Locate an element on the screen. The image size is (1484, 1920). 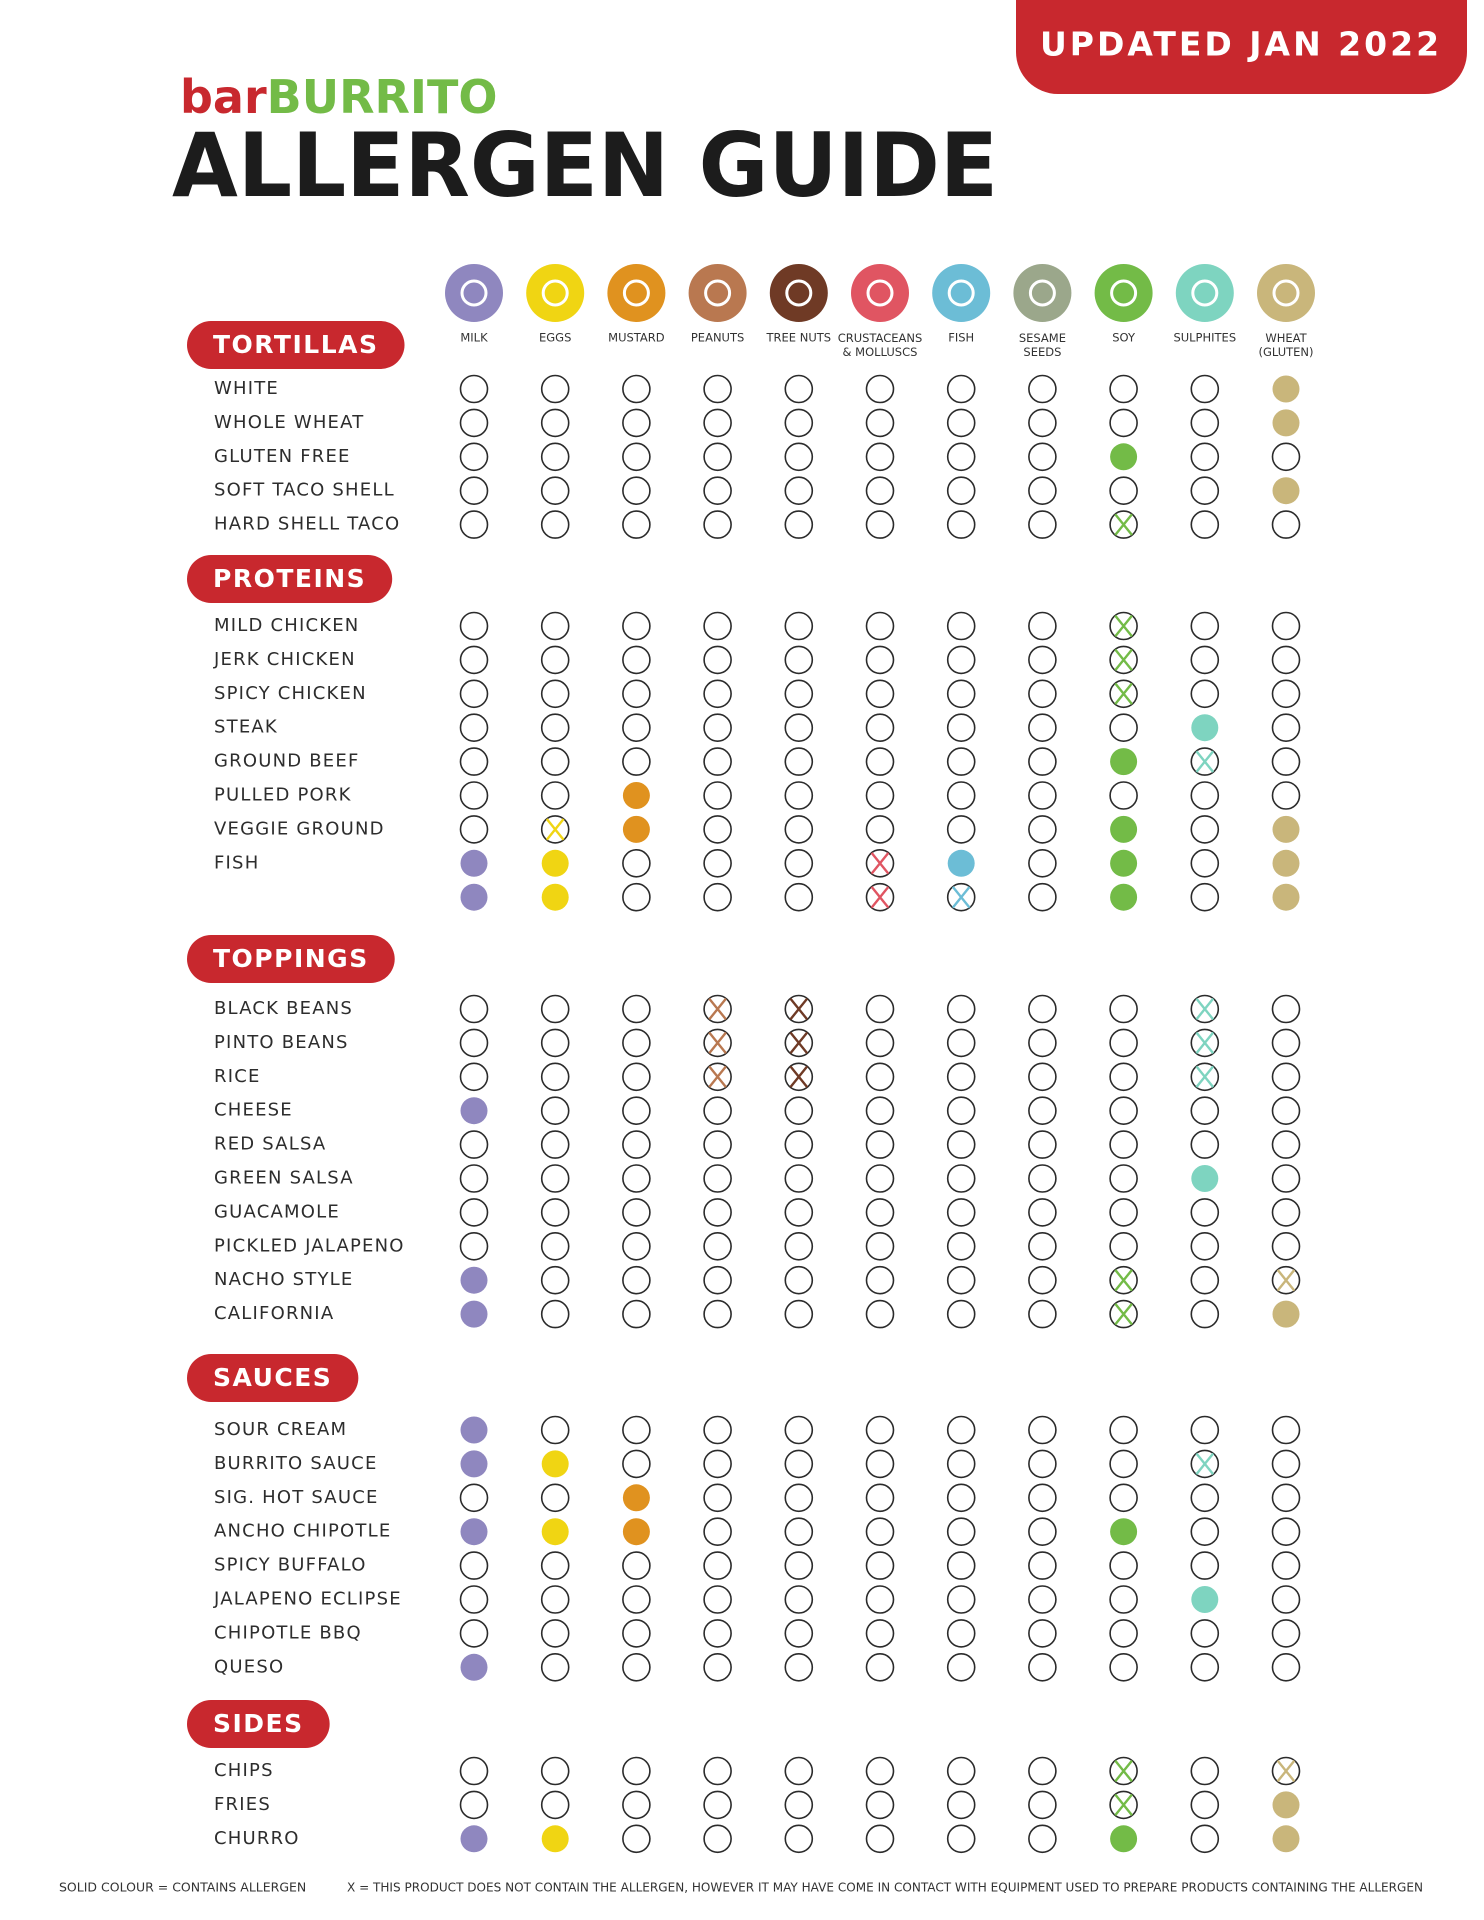
row-label: GLUTEN FREE is located at coordinates (282, 456).